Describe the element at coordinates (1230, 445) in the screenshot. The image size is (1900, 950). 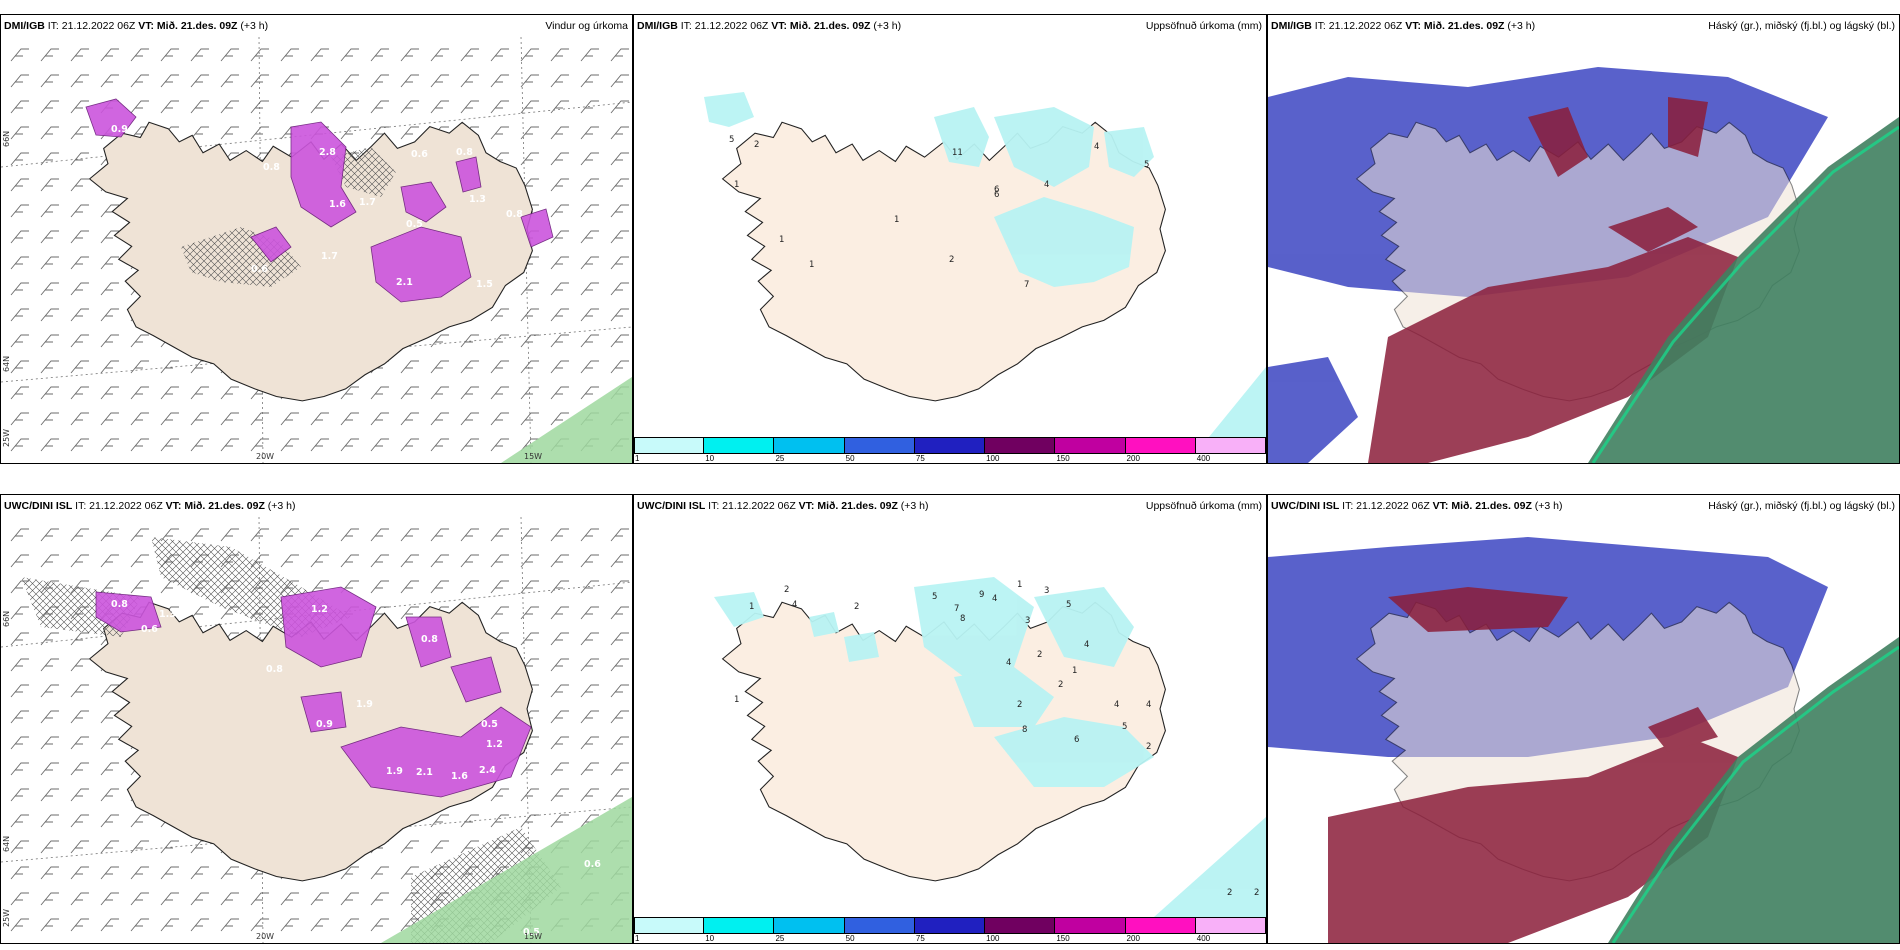
I see `colorbar-swatch` at that location.